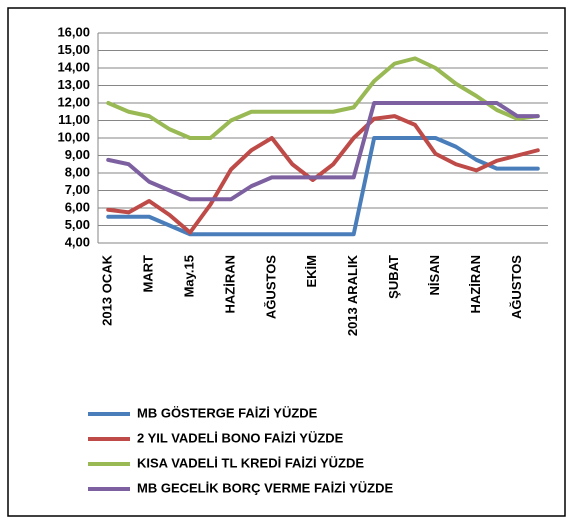  I want to click on legend-label: 2 YIL VADELİ BONO FAİZİ YÜZDE, so click(240, 437).